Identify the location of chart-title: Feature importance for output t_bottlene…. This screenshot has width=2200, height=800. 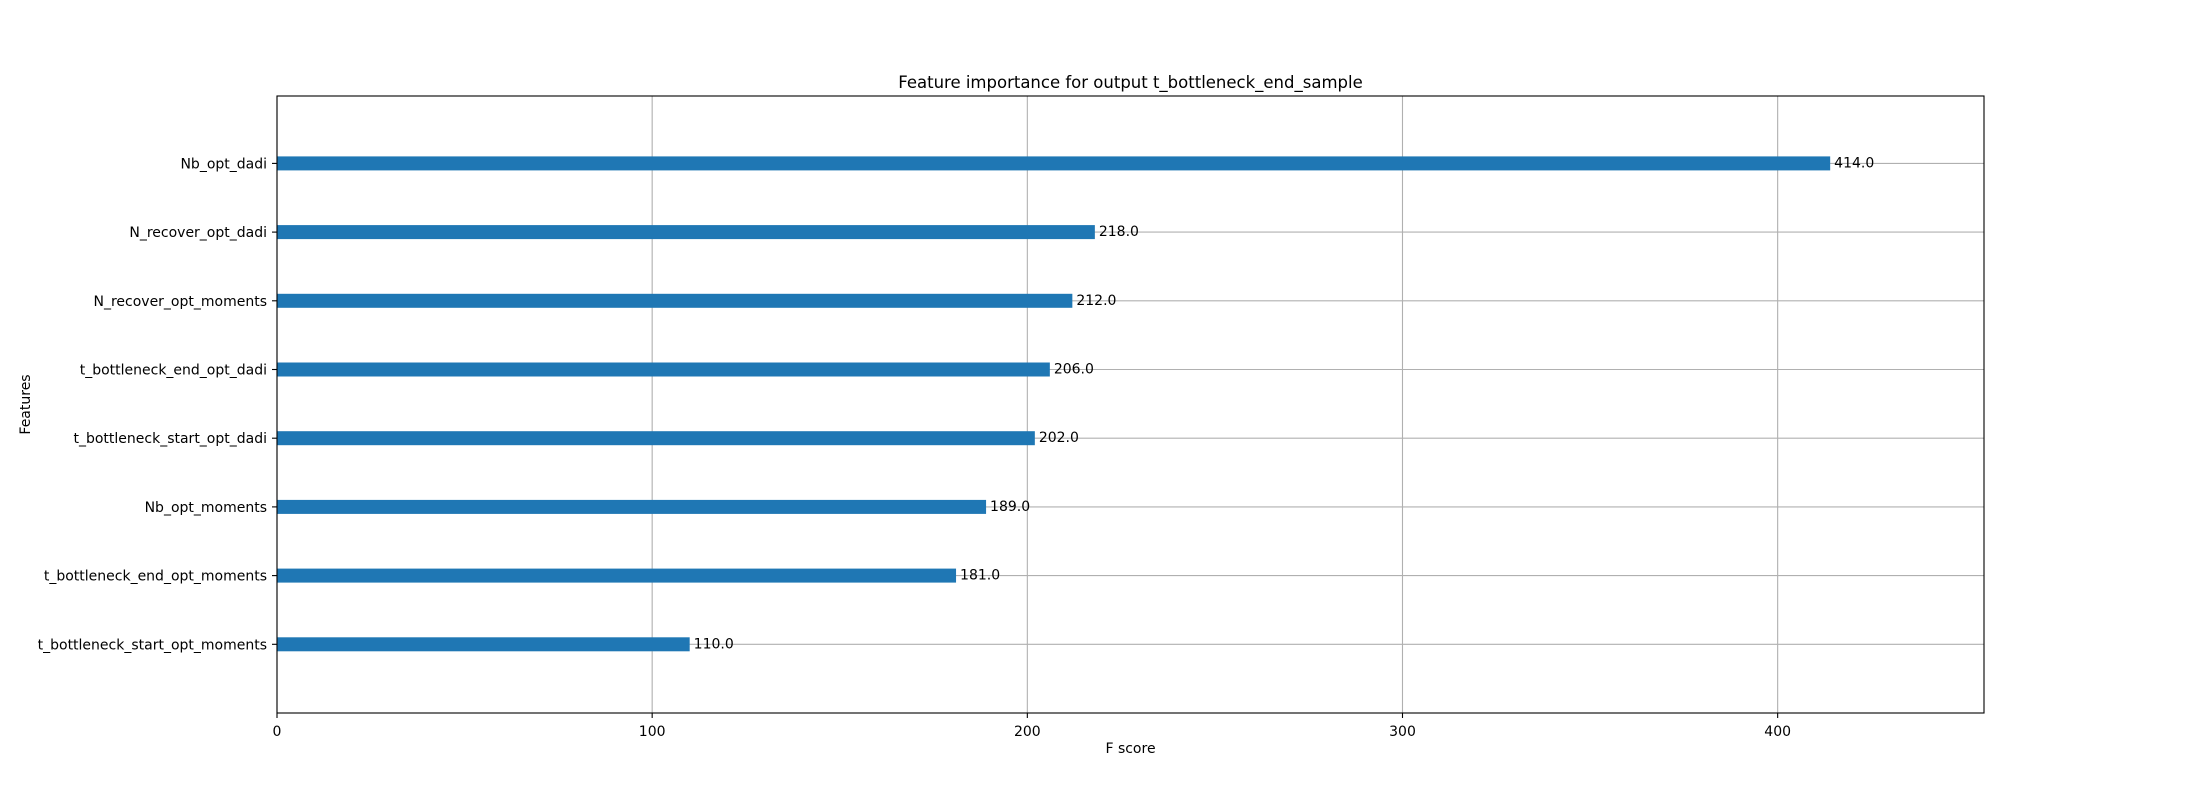
(1130, 83).